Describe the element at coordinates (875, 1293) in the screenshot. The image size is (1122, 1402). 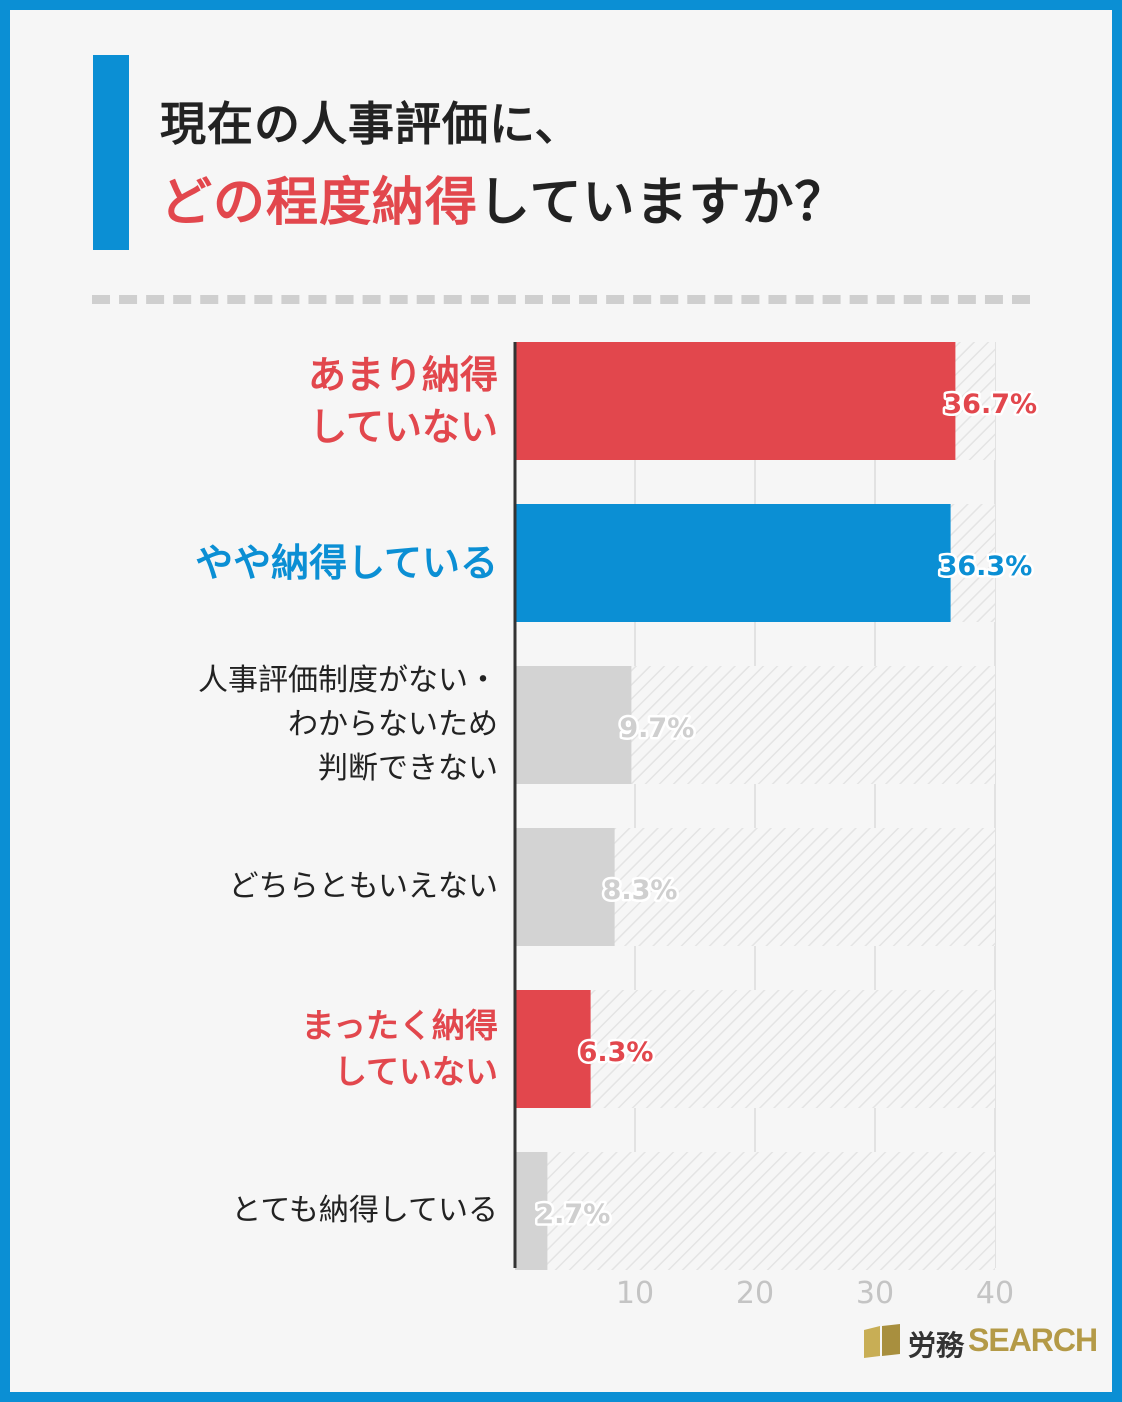
I see `x-tick-label: 30` at that location.